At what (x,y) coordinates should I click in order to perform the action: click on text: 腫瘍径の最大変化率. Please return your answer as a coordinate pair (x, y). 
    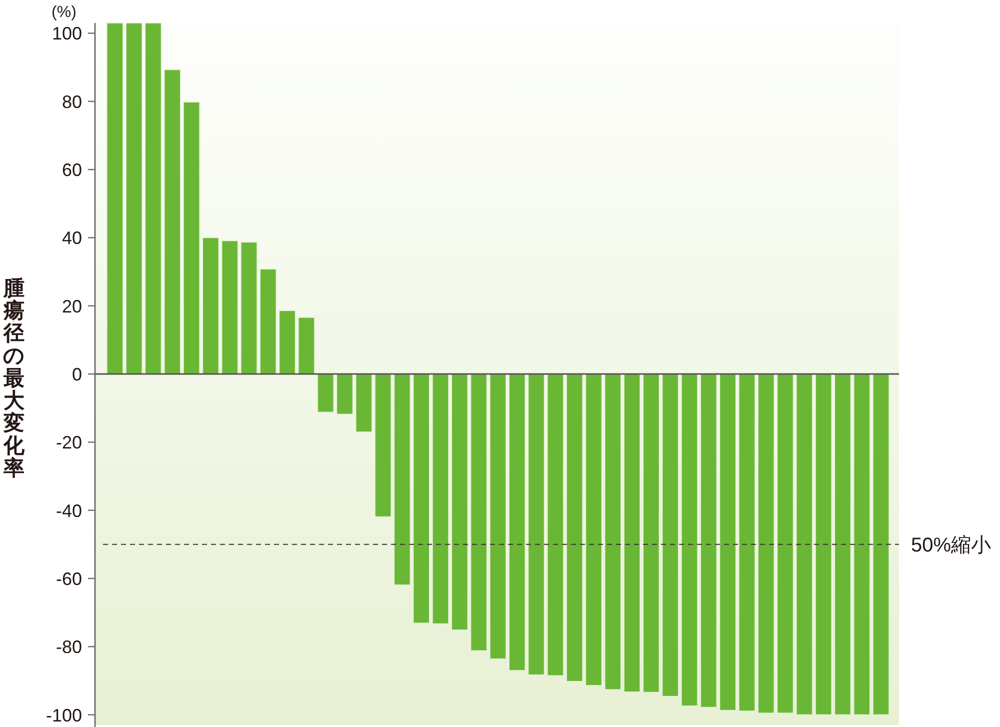
    Looking at the image, I should click on (14, 378).